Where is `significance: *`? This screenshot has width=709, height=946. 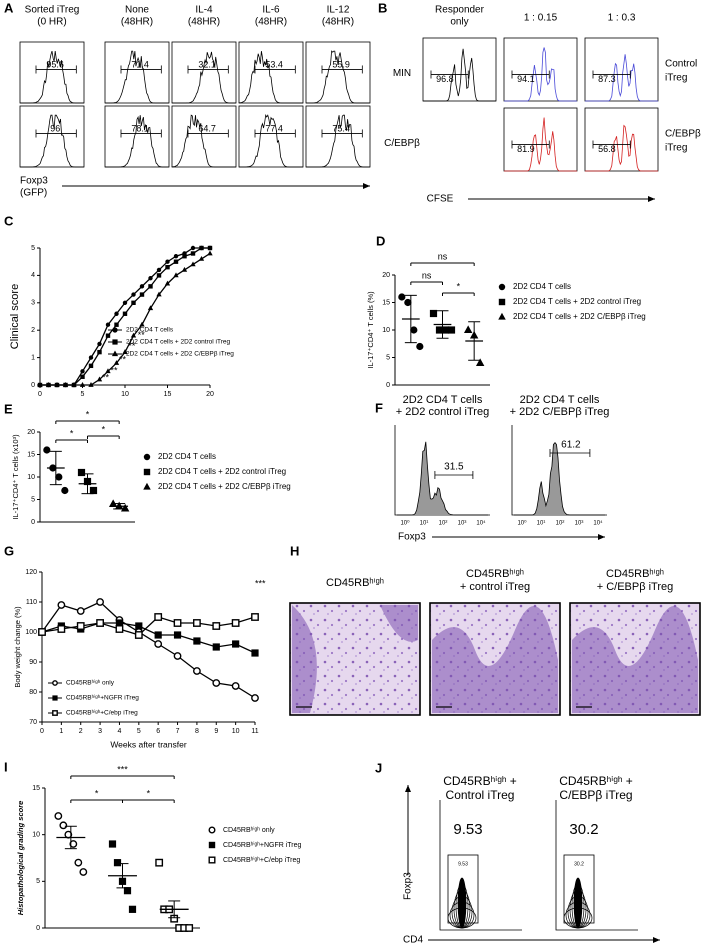
significance: * is located at coordinates (97, 793).